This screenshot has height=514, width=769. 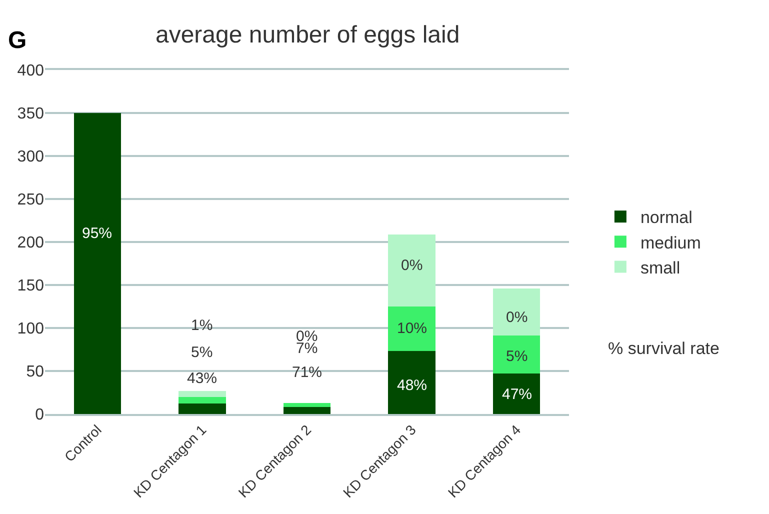 I want to click on legend-label: normal, so click(x=666, y=218).